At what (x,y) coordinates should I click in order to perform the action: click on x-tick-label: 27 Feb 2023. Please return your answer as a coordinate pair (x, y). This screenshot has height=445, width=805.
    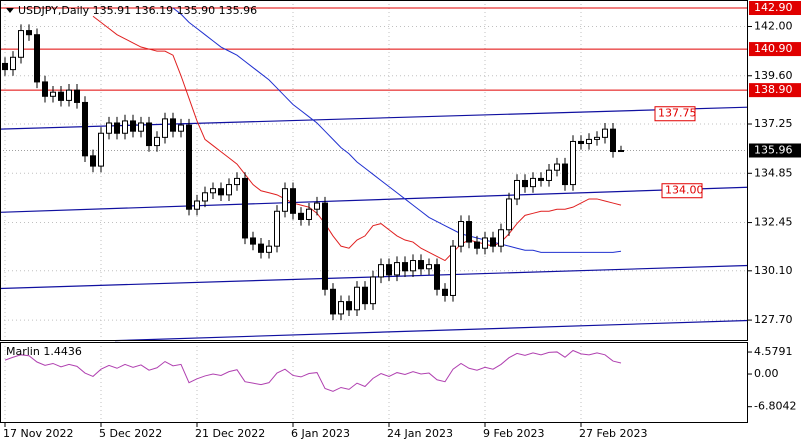
    Looking at the image, I should click on (613, 433).